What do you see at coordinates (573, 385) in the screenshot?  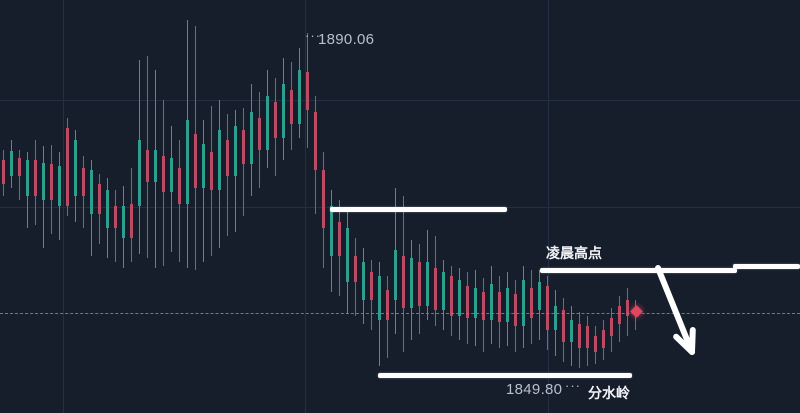 I see `low-label-leader-dots: ···` at bounding box center [573, 385].